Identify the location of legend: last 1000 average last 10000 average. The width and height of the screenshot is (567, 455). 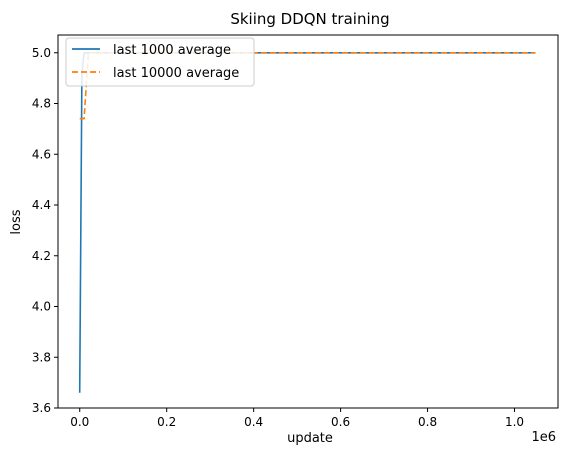
(160, 62).